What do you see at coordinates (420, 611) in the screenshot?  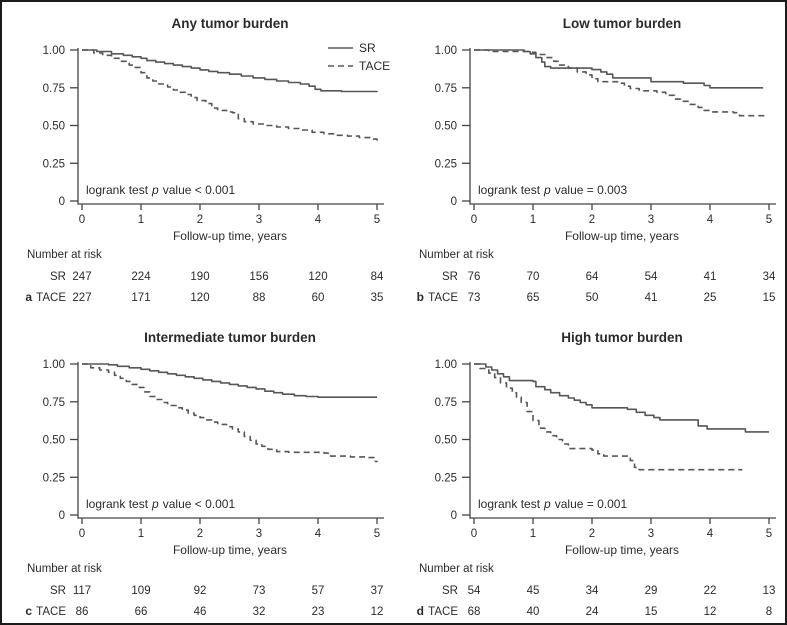 I see `panel-letter: d` at bounding box center [420, 611].